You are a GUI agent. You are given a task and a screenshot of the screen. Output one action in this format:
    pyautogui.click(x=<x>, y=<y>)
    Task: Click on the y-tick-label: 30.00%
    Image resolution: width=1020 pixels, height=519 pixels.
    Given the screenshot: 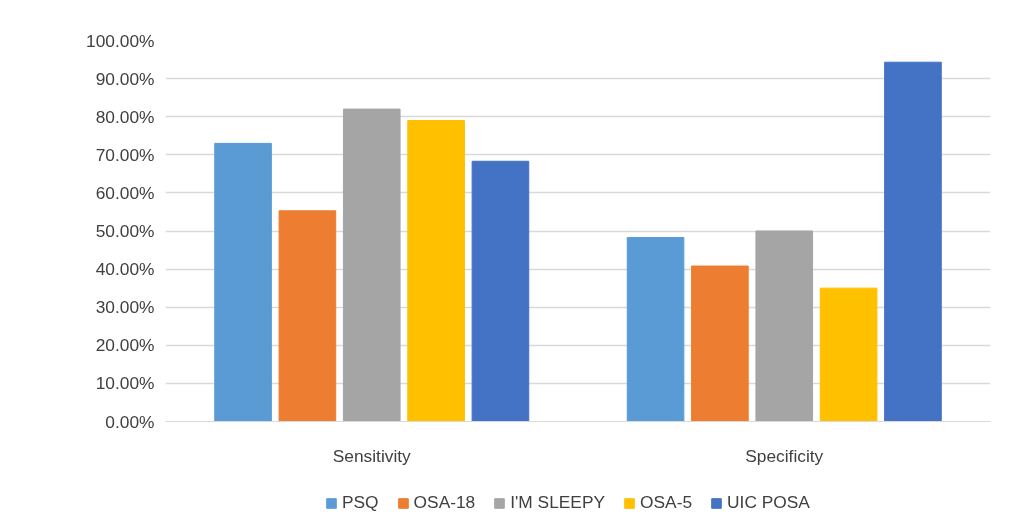 What is the action you would take?
    pyautogui.click(x=125, y=307)
    